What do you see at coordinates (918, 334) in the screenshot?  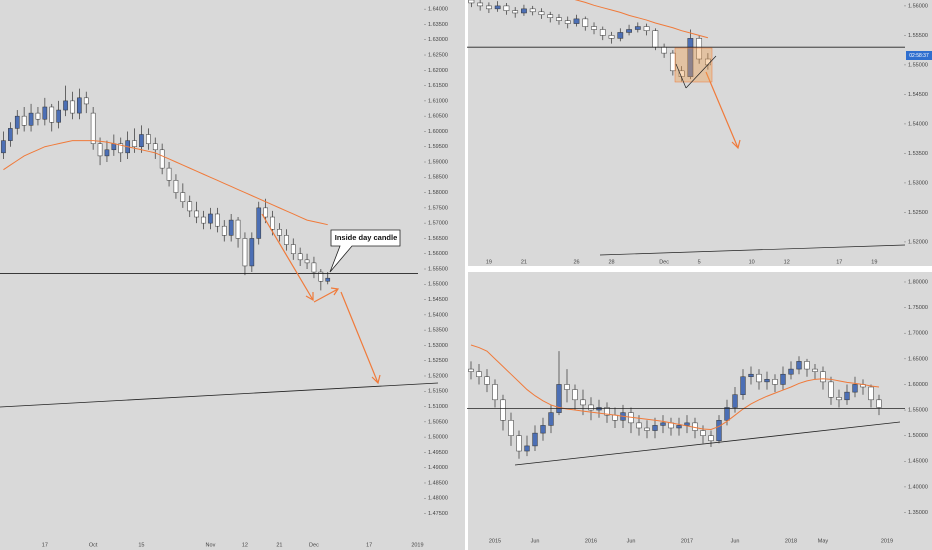 I see `y-tick-label: 1.70000` at bounding box center [918, 334].